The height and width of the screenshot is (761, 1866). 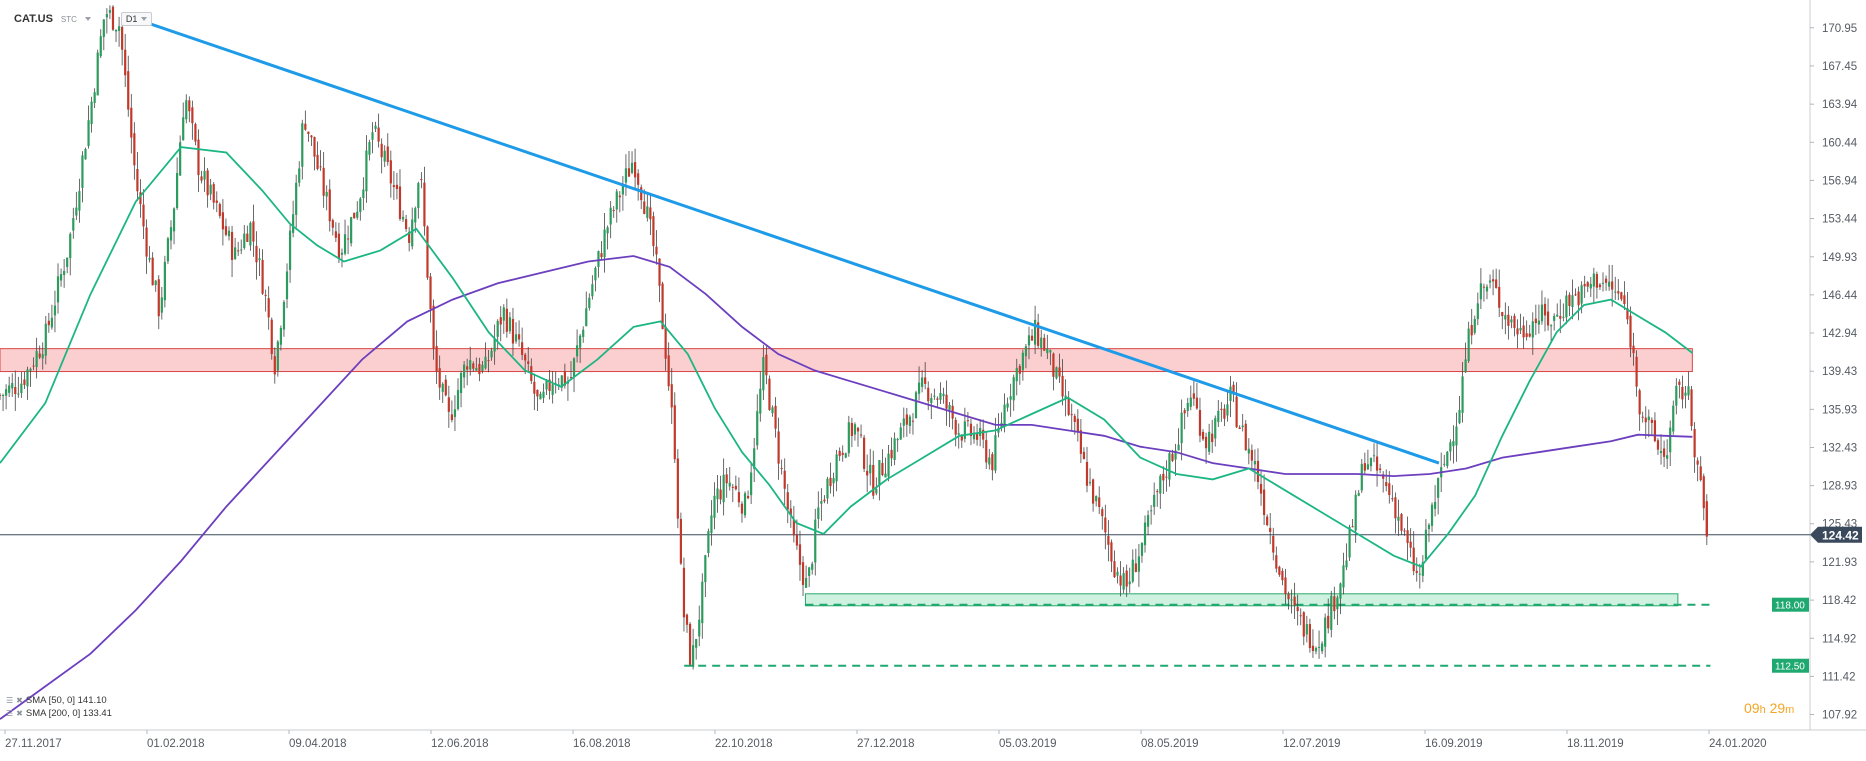 What do you see at coordinates (136, 19) in the screenshot?
I see `timeframe-select: D1` at bounding box center [136, 19].